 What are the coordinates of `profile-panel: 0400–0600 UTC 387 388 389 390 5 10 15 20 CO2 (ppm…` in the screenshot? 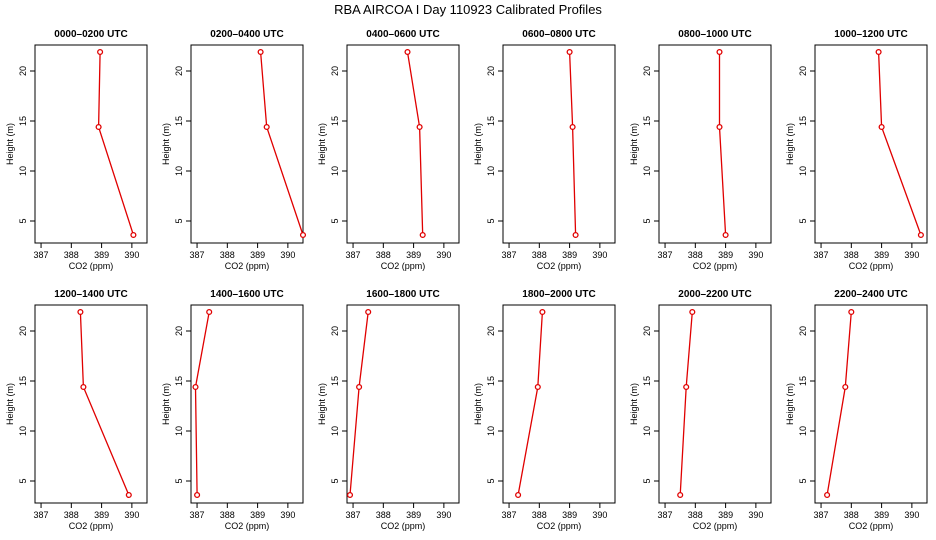 It's located at (388, 150).